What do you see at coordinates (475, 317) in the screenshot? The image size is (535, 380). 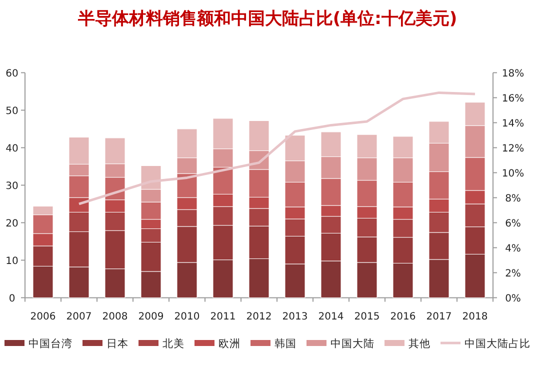 I see `x-tick-label: 2018` at bounding box center [475, 317].